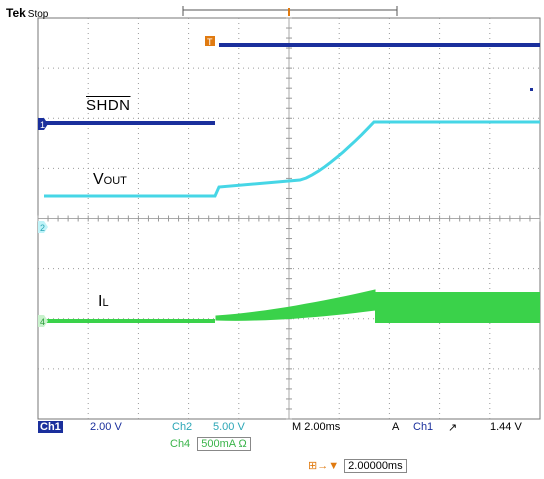 The width and height of the screenshot is (544, 479). I want to click on vout-sub: OUT, so click(115, 181).